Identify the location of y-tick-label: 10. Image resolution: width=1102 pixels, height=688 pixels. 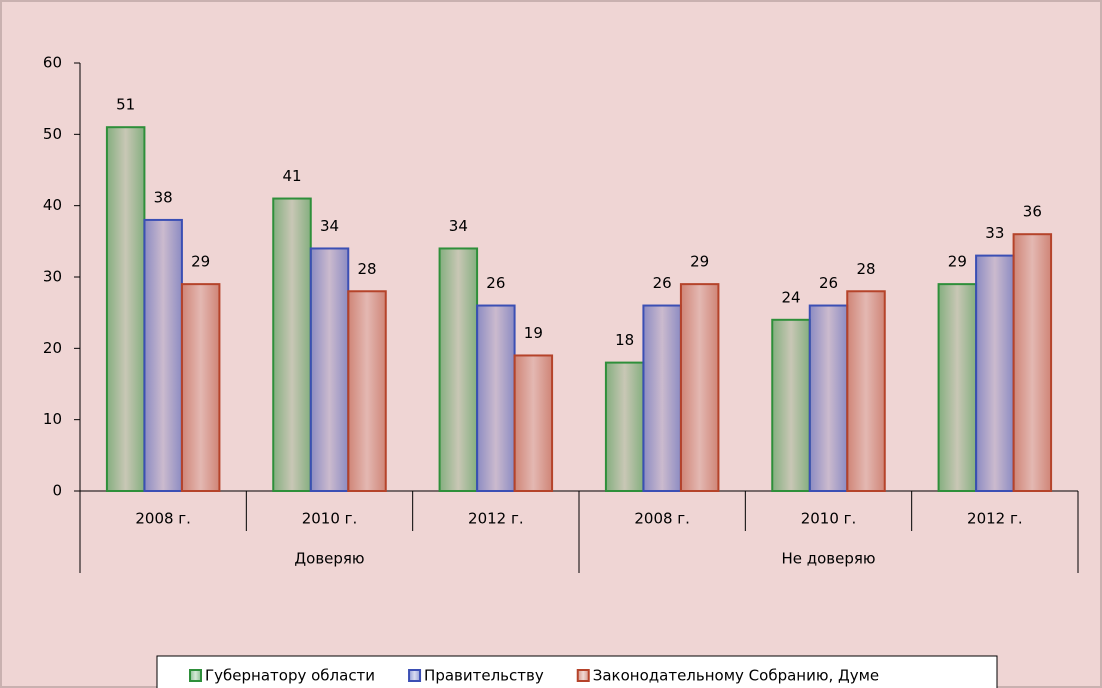
(52, 419).